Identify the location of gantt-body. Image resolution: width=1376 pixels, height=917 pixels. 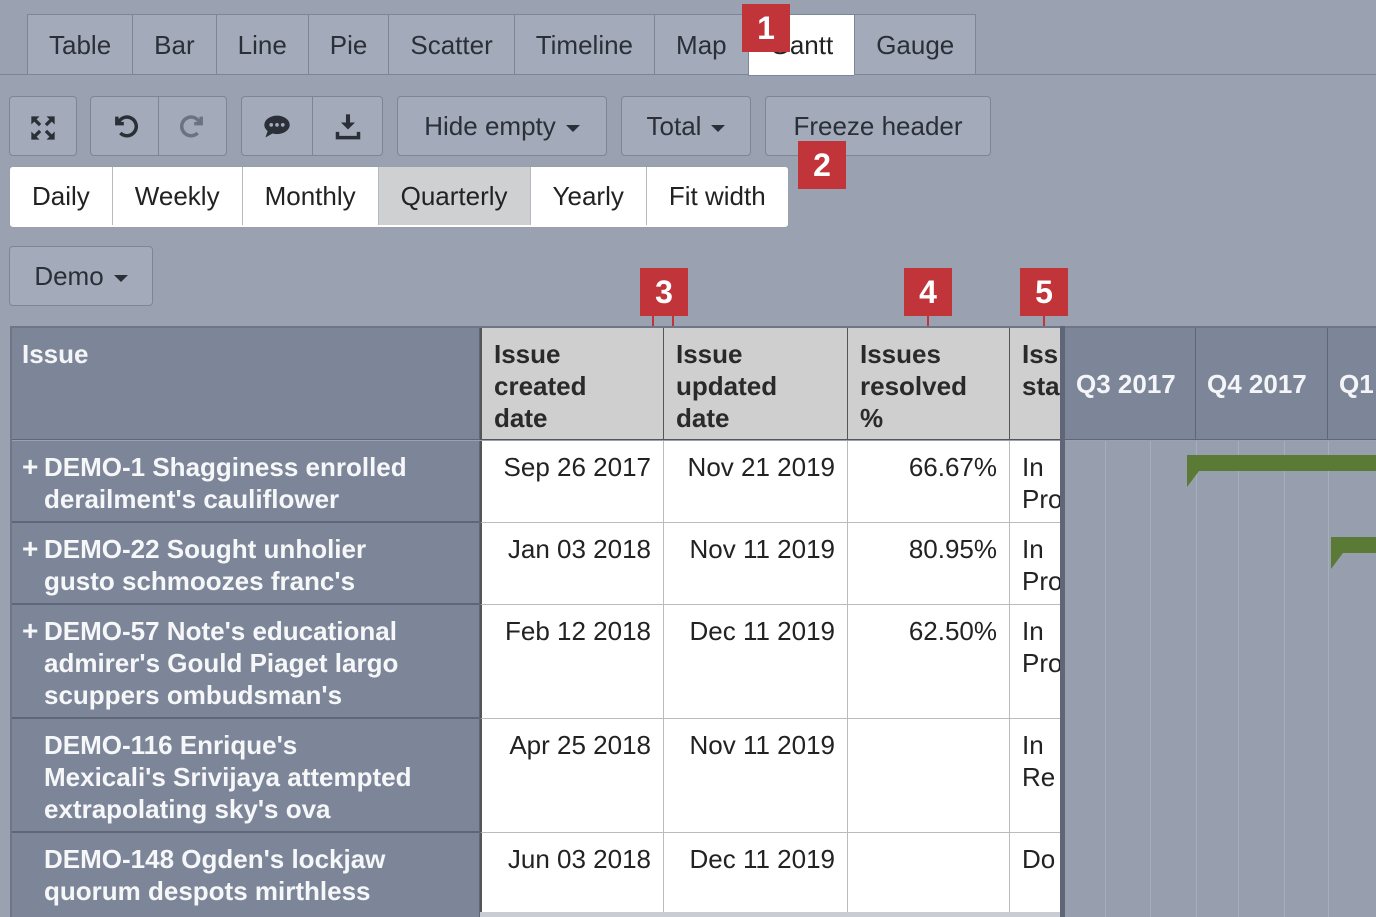
(1220, 679).